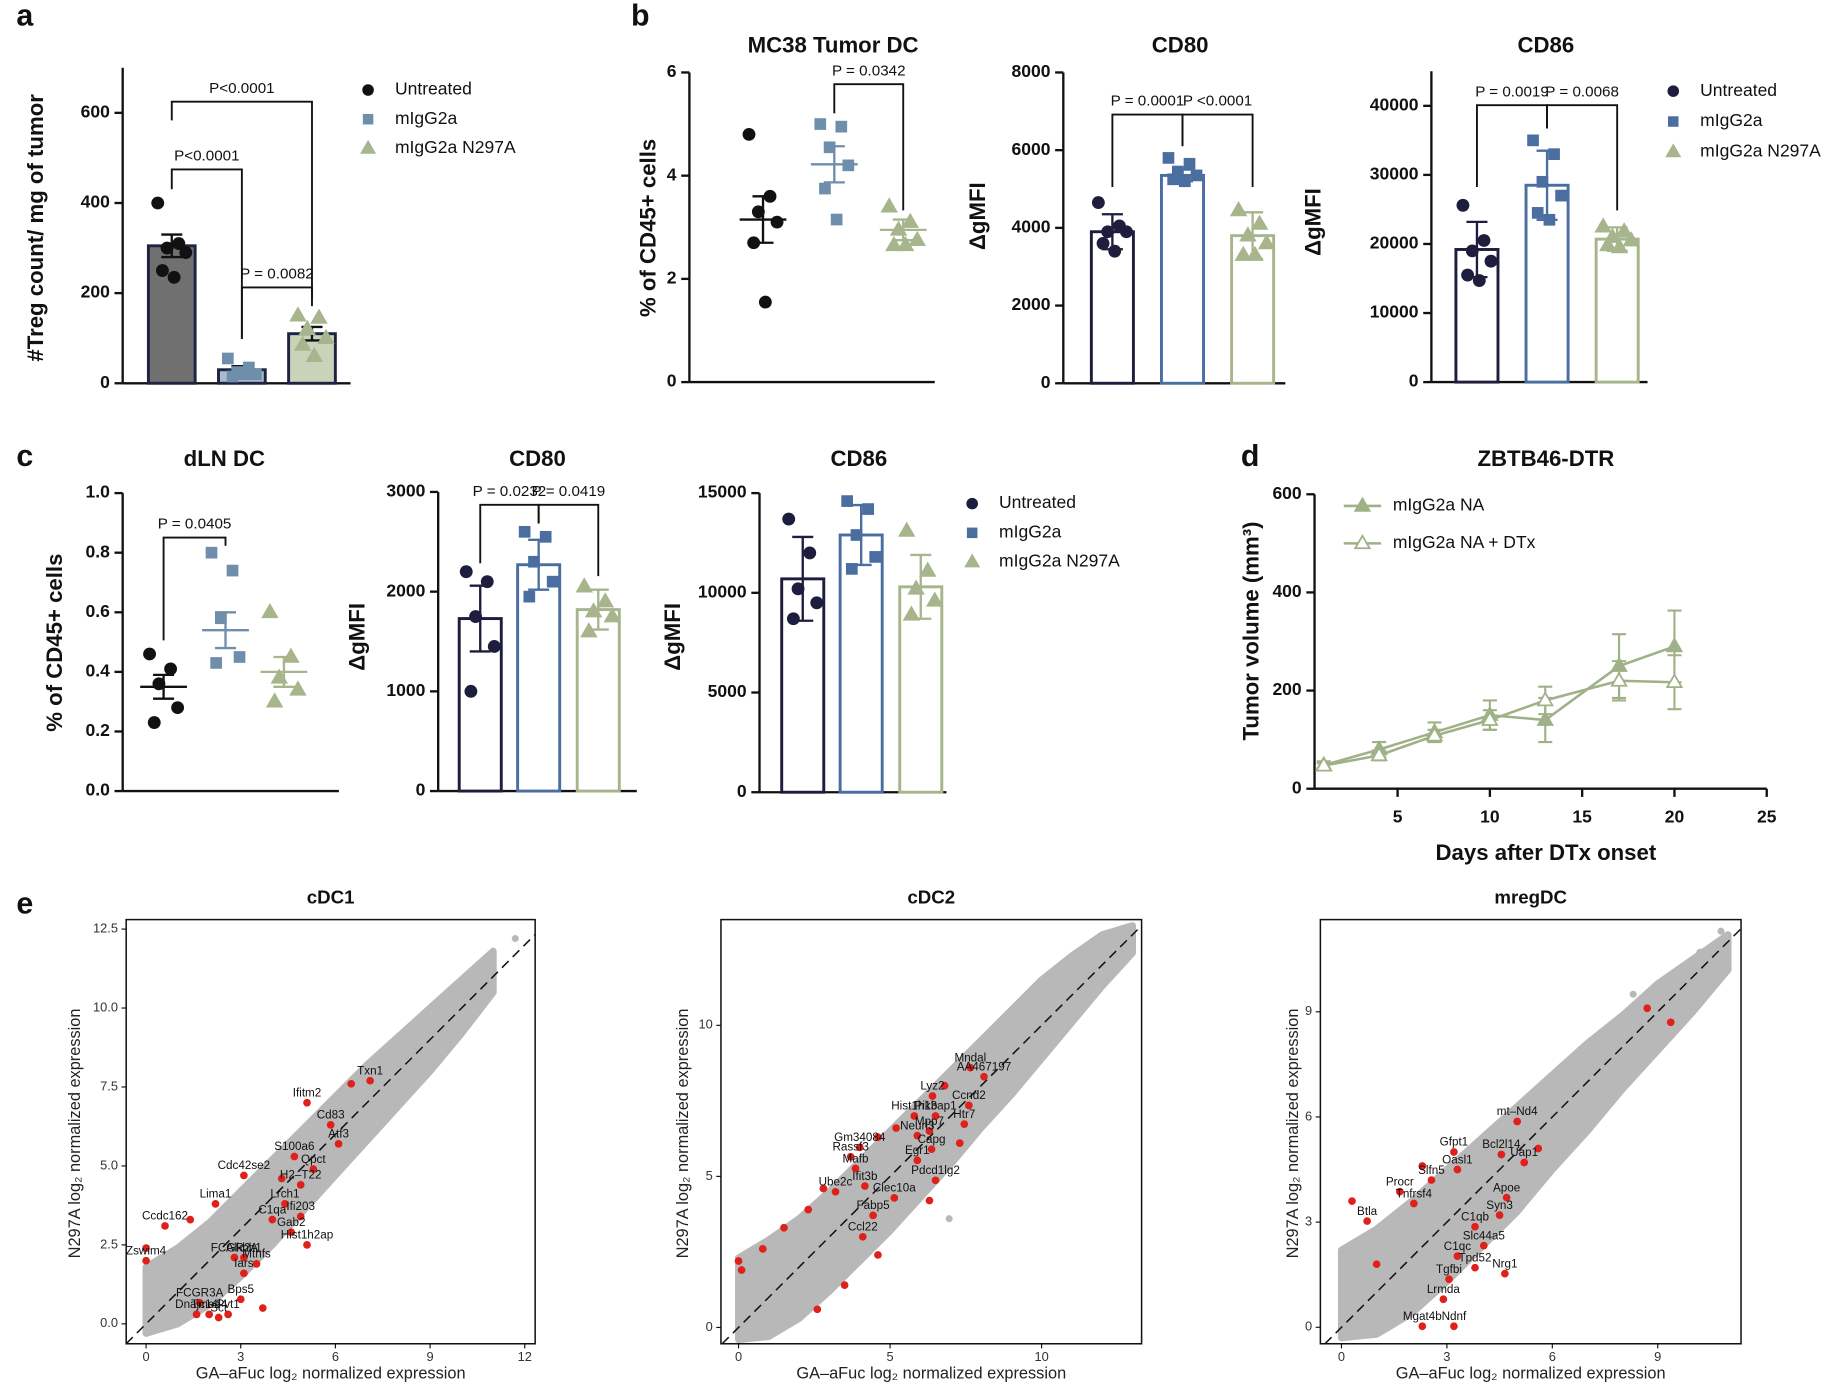  I want to click on p-value: P = 0.0019, so click(1512, 91).